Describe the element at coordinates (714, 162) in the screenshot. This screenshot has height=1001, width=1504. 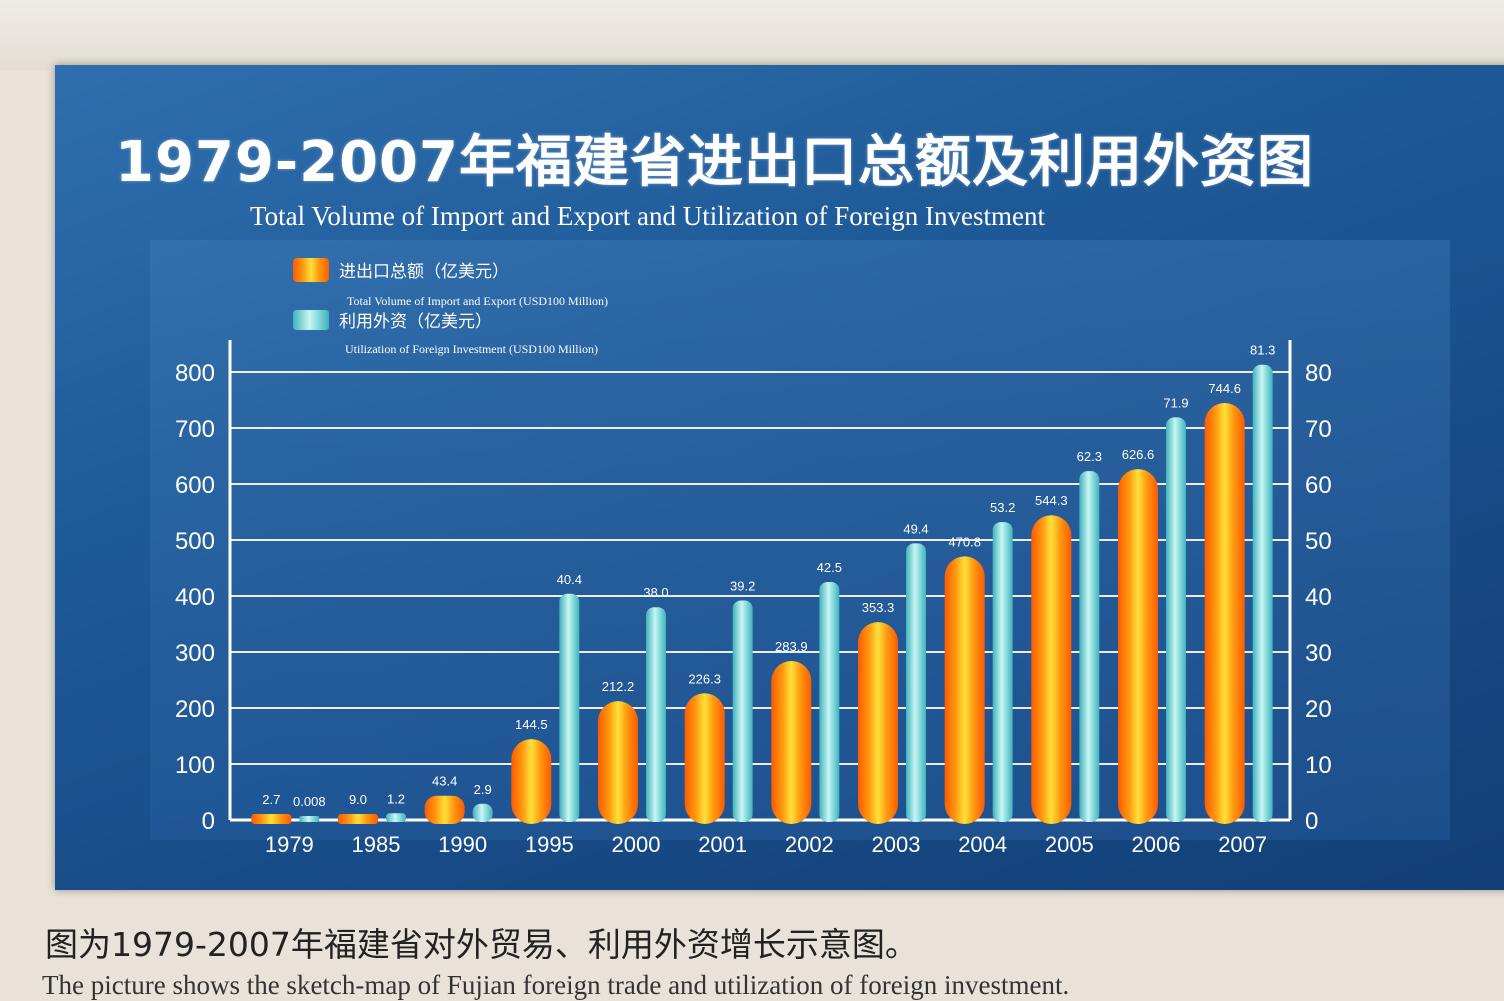
I see `chart-title-zh: 1979-2007年福建省进出口总额及利用外资图` at that location.